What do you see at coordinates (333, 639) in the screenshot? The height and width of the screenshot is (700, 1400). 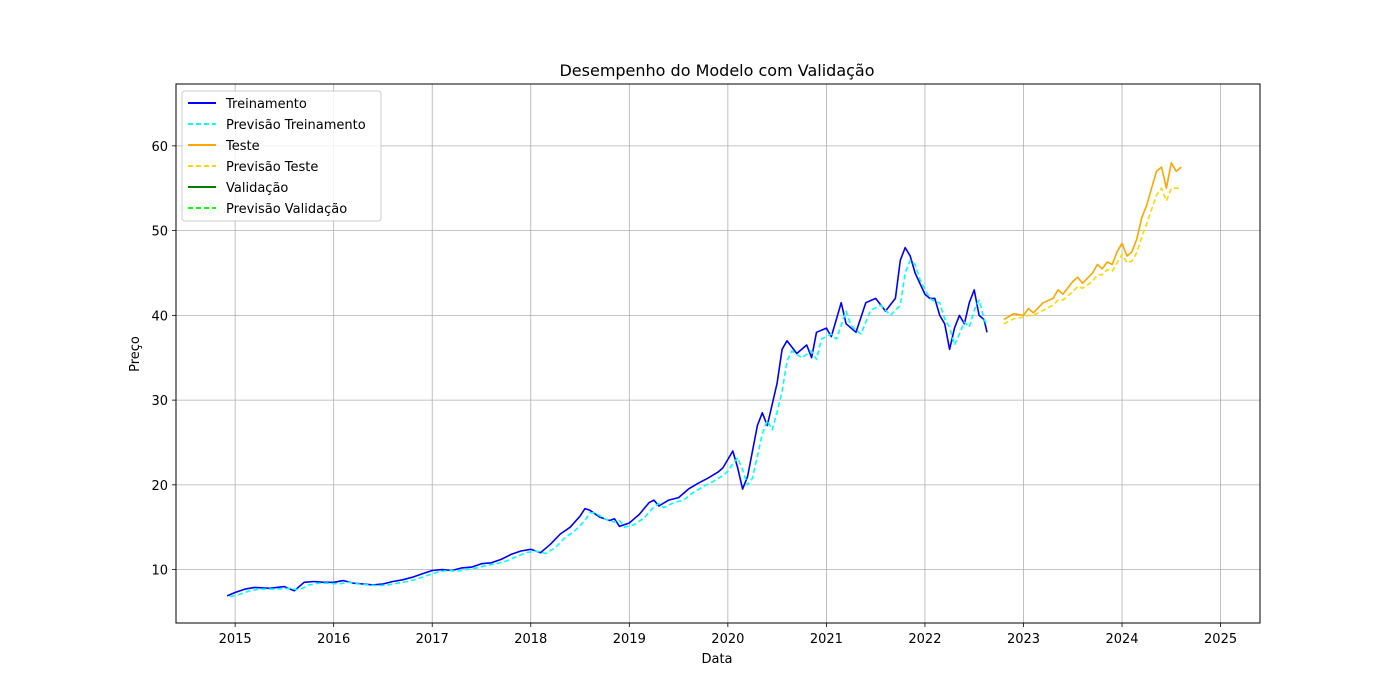 I see `x-tick-label: 2016` at bounding box center [333, 639].